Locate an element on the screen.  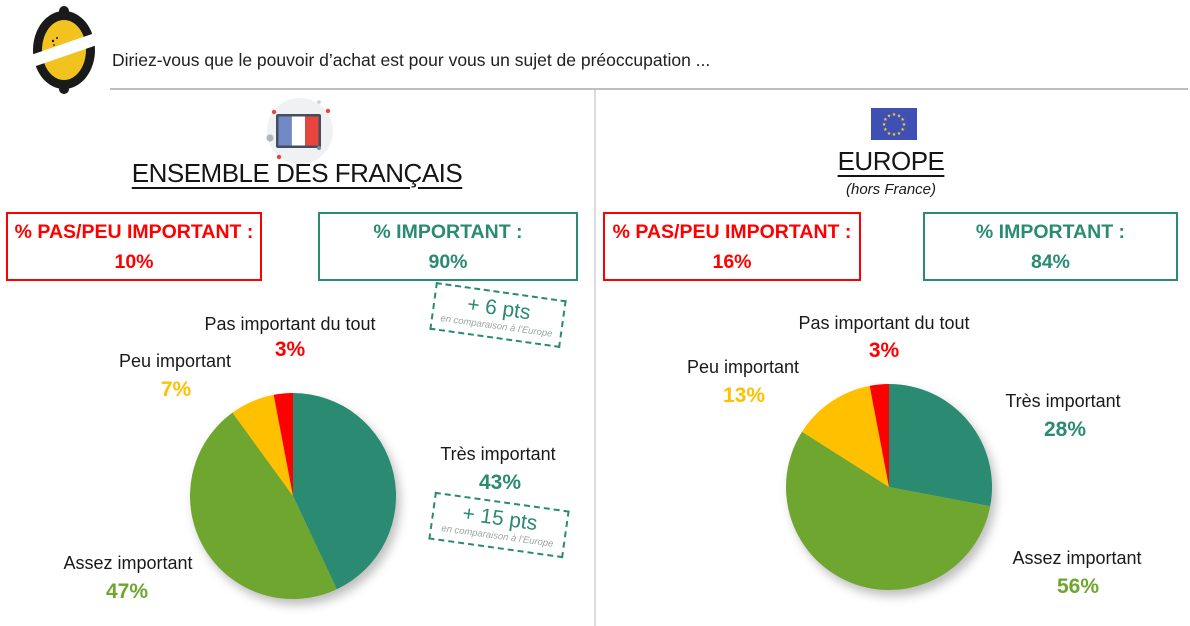
pie-label-tres-important-europe: Très important is located at coordinates (1063, 401).